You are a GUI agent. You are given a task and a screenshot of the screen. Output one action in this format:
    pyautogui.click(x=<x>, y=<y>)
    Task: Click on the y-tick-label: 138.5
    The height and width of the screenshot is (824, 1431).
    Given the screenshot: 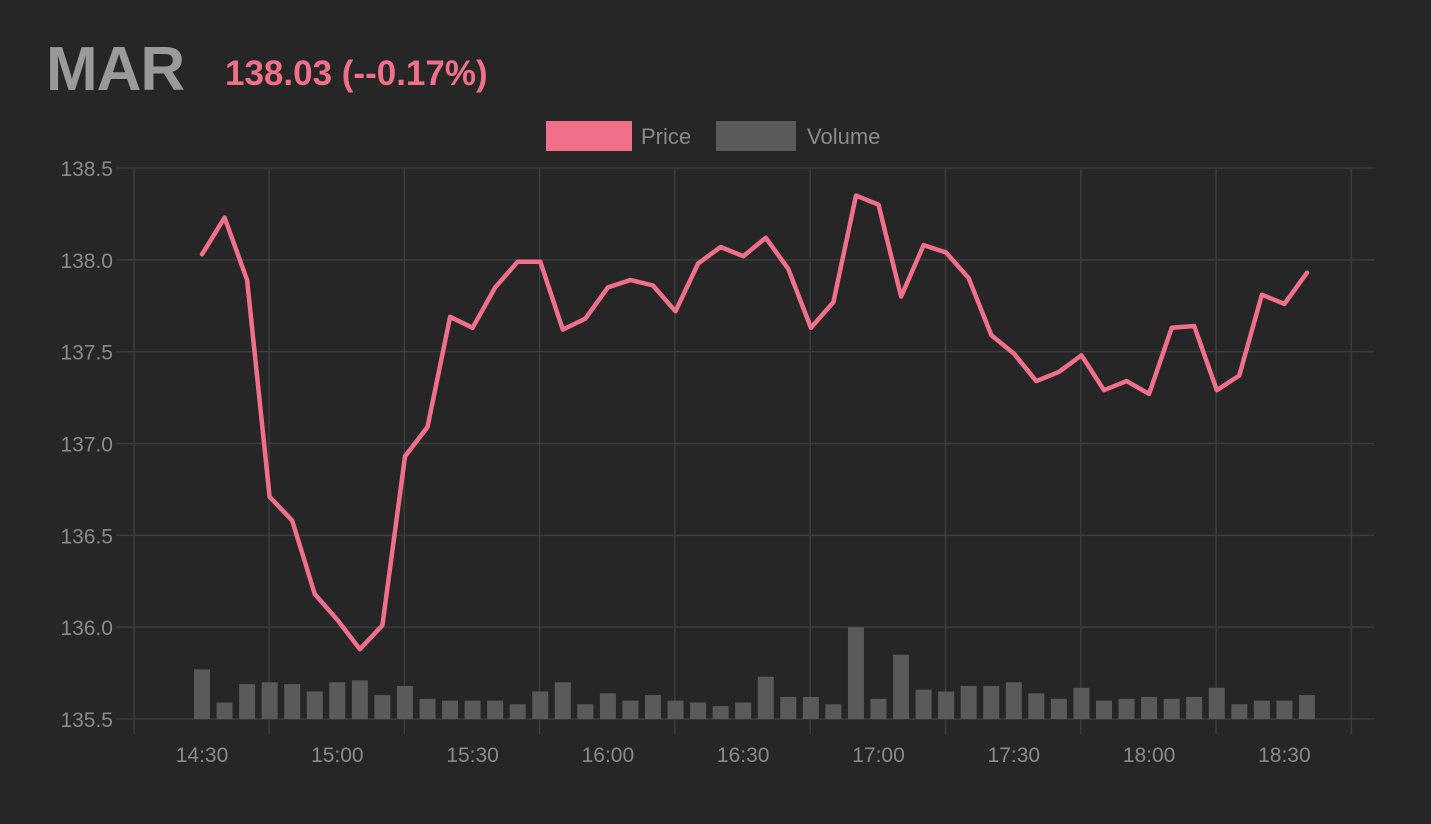 What is the action you would take?
    pyautogui.click(x=86, y=169)
    